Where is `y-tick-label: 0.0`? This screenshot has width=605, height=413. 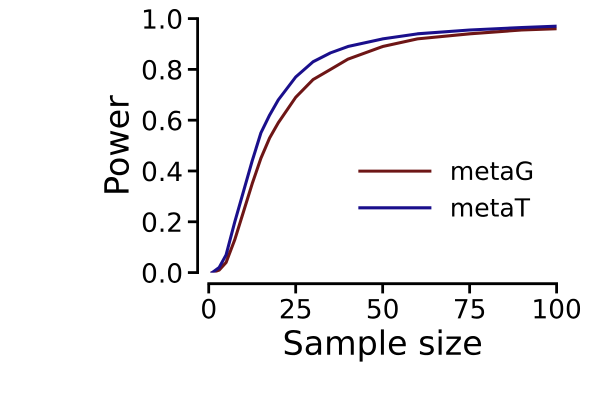 y-tick-label: 0.0 is located at coordinates (162, 273).